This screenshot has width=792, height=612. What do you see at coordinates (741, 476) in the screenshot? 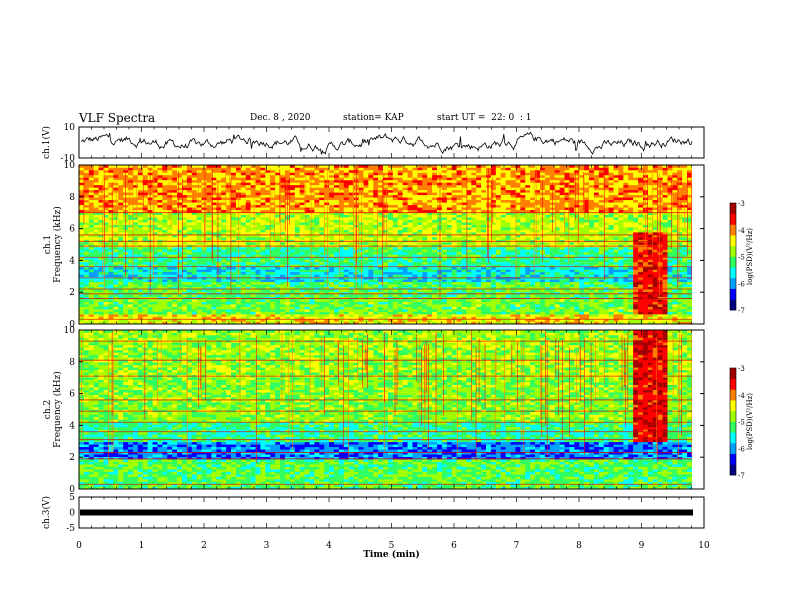
I see `colorbar-ch2-tick: -7` at bounding box center [741, 476].